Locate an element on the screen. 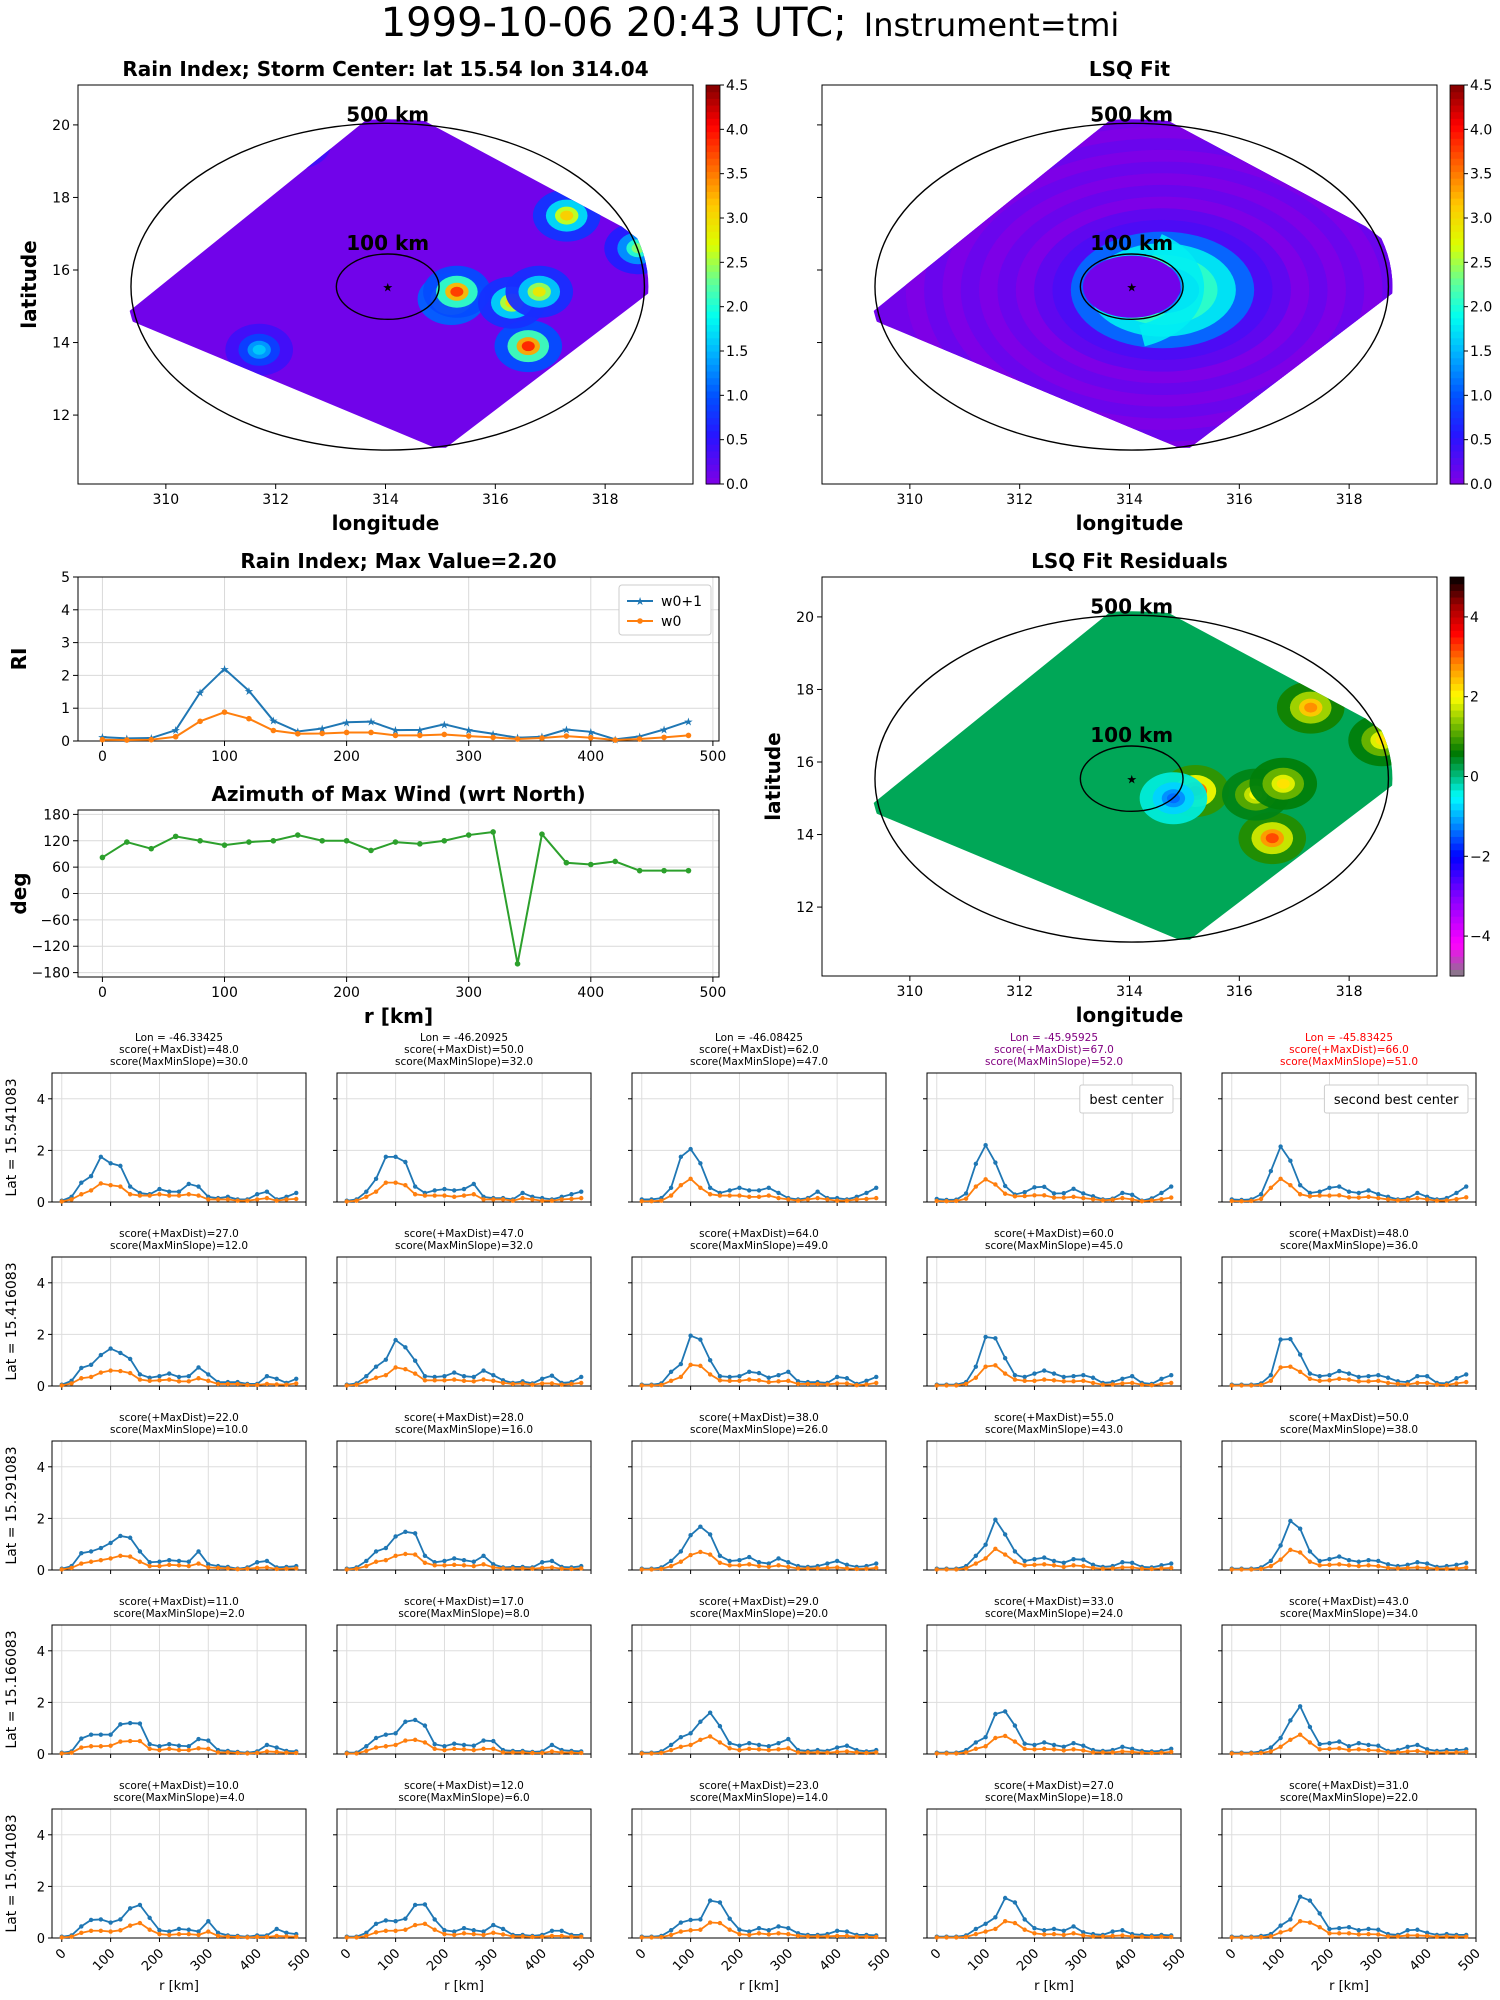 The image size is (1500, 2000). map-title: LSQ Fit is located at coordinates (1130, 69).